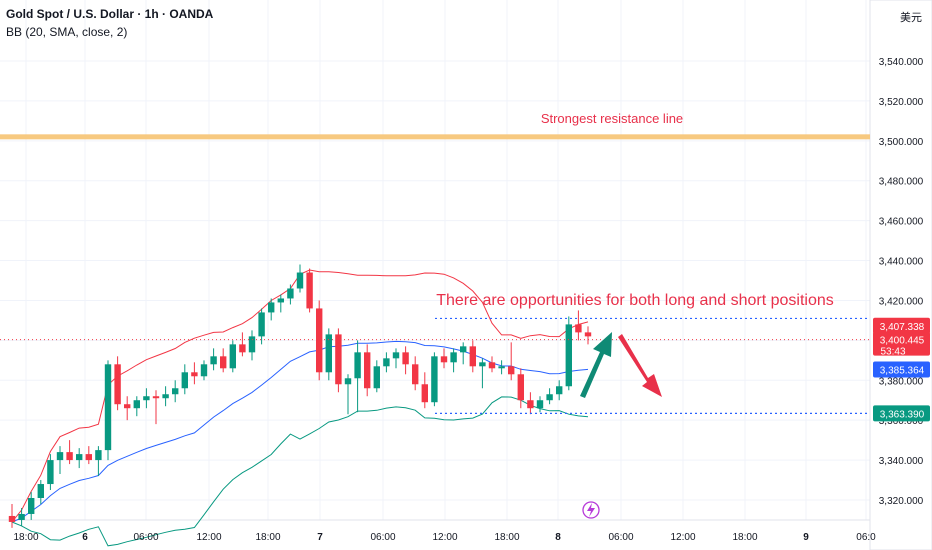 Image resolution: width=932 pixels, height=550 pixels. Describe the element at coordinates (911, 18) in the screenshot. I see `currency-label: 美元` at that location.